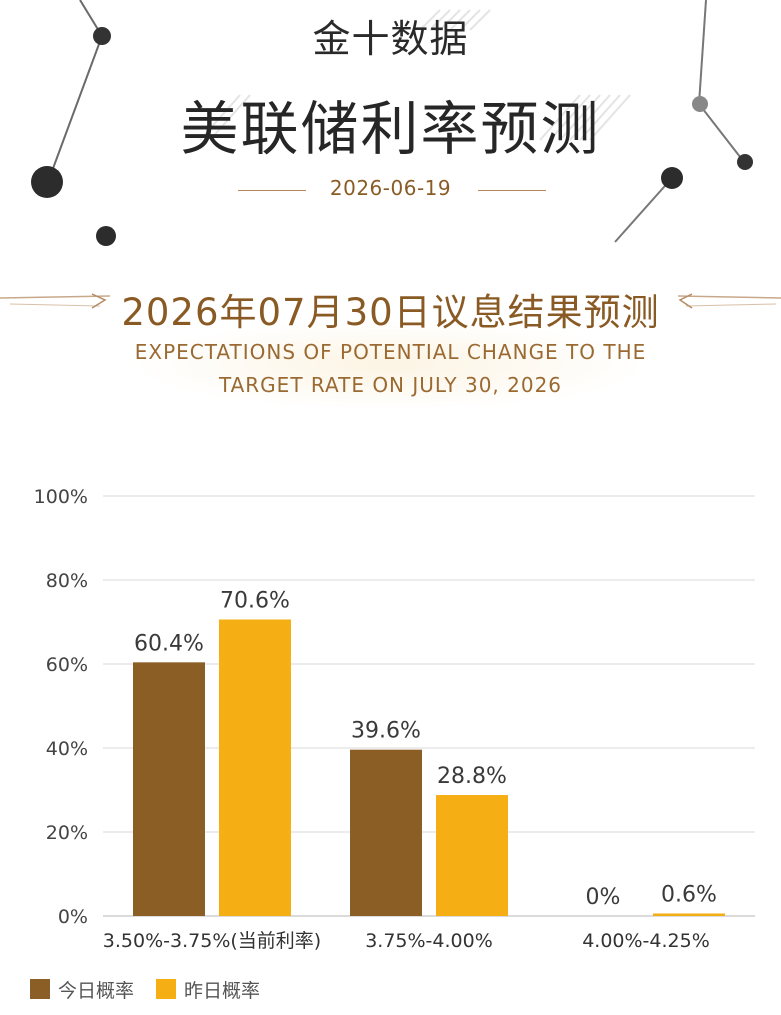 The width and height of the screenshot is (781, 1015). Describe the element at coordinates (689, 894) in the screenshot. I see `data-label: 0.6%` at that location.